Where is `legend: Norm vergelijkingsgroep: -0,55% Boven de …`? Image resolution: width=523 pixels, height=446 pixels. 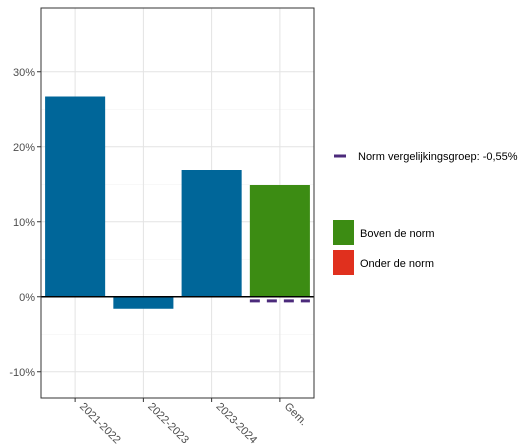
legend: Norm vergelijkingsgroep: -0,55% Boven de … is located at coordinates (425, 213).